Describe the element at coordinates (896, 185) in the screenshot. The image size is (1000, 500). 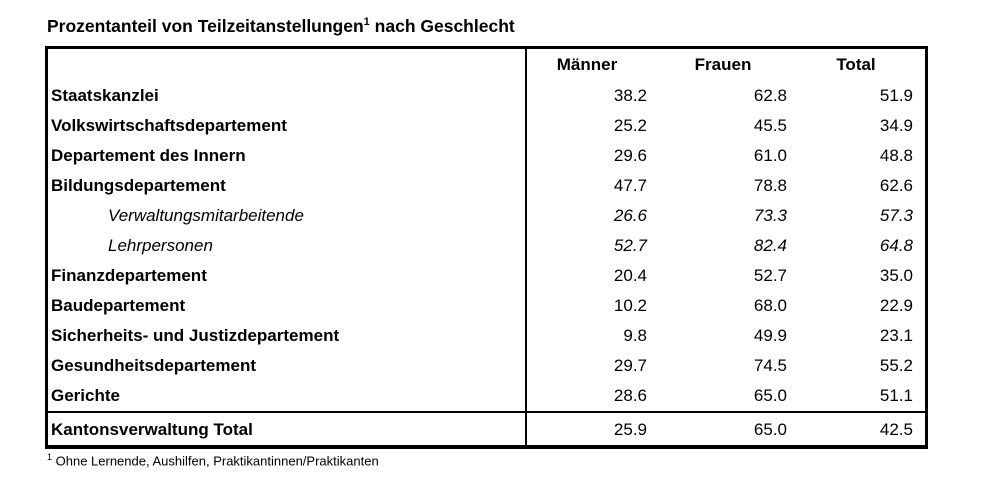
I see `cell-total: 62.6` at that location.